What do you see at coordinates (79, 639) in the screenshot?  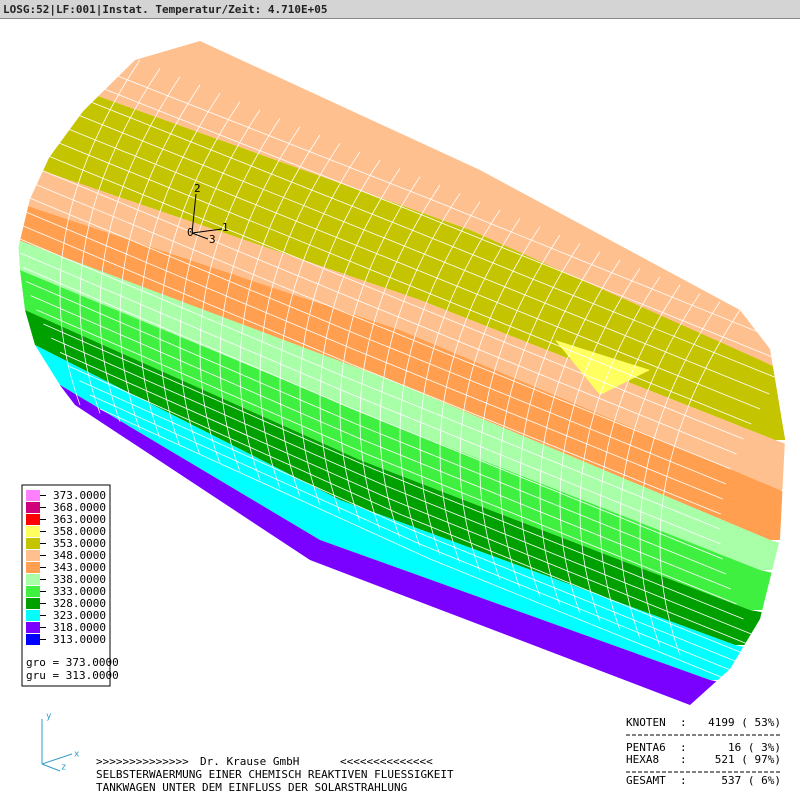 I see `legend-label: 313.0000` at bounding box center [79, 639].